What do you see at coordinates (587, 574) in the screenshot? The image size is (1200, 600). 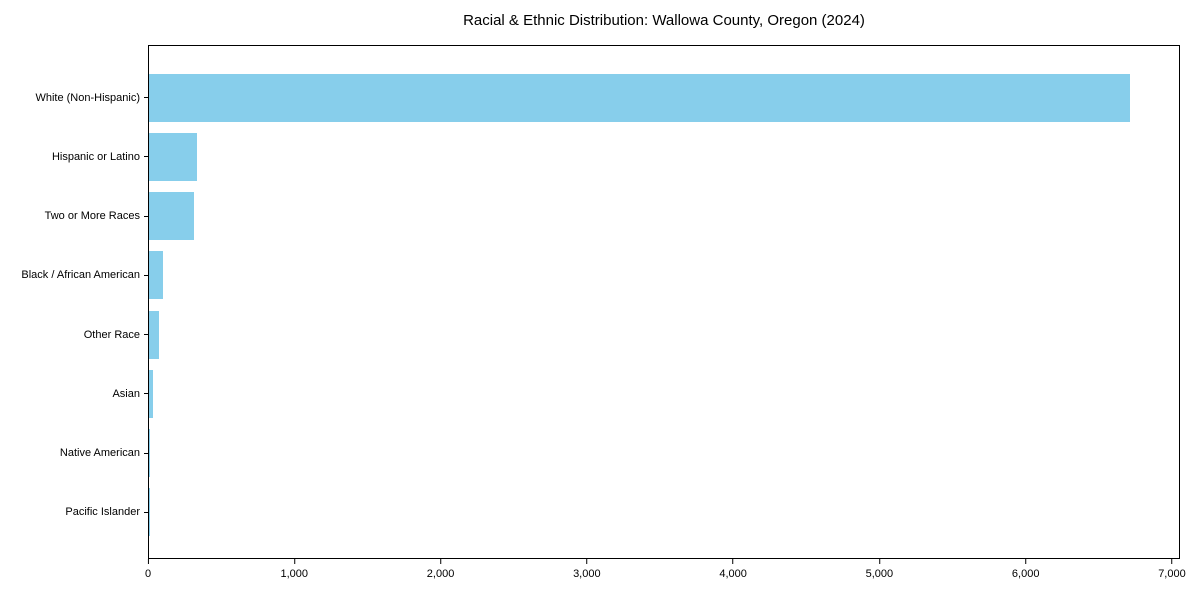 I see `x-tick-label: 3,000` at bounding box center [587, 574].